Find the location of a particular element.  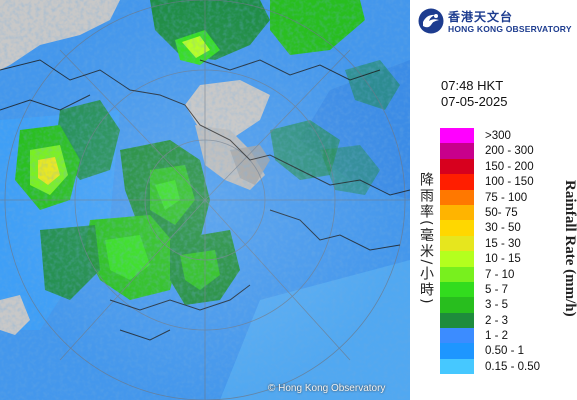

legend-range-label: 15 - 30 is located at coordinates (503, 243).